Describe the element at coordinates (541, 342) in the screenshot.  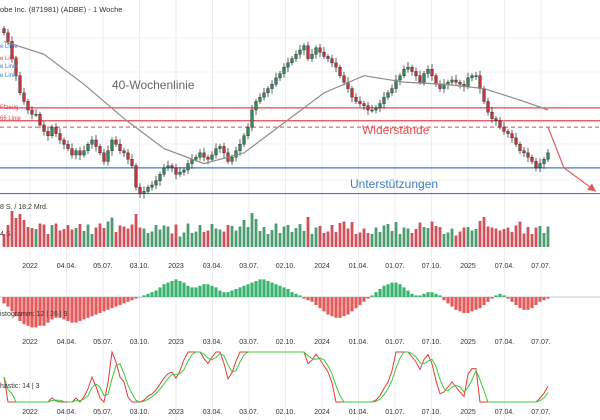
I see `x-tick-label: 07.07.` at that location.